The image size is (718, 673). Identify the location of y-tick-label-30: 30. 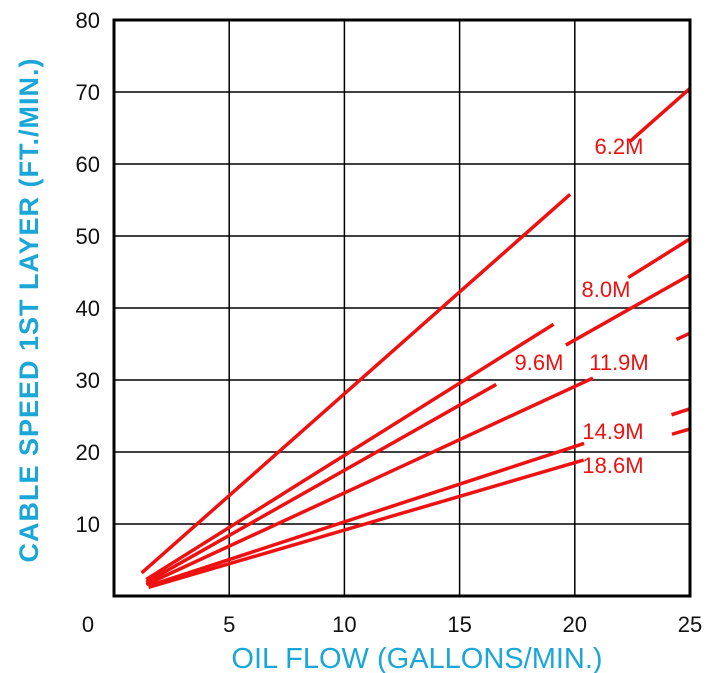
(88, 380).